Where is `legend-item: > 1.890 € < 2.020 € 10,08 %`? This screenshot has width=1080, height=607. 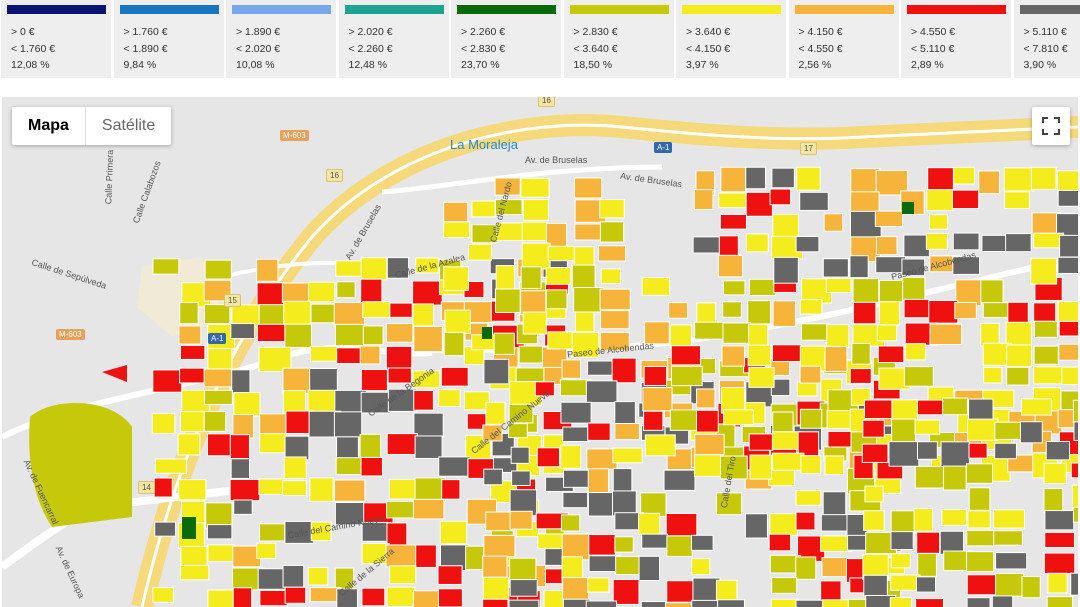 legend-item: > 1.890 € < 2.020 € 10,08 % is located at coordinates (281, 39).